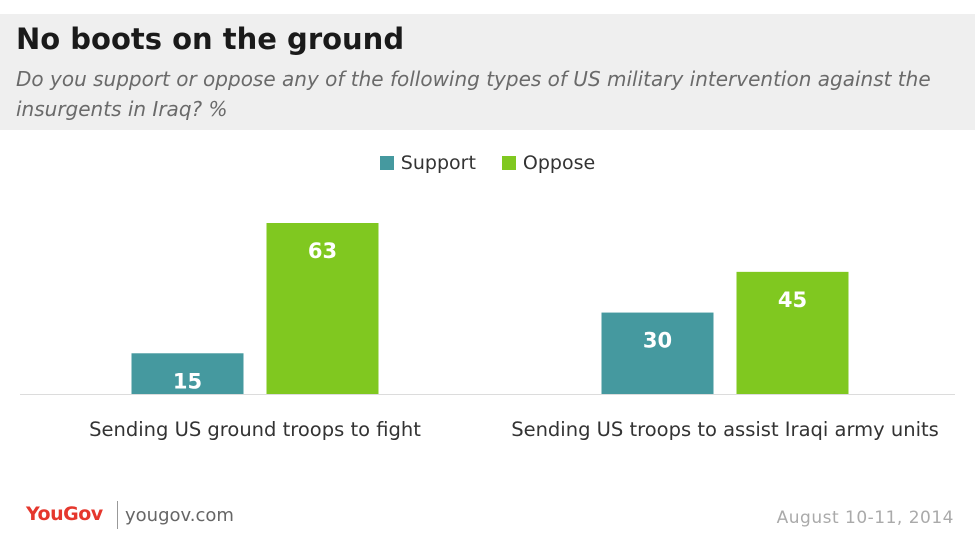  I want to click on footer-url: yougov.com, so click(179, 515).